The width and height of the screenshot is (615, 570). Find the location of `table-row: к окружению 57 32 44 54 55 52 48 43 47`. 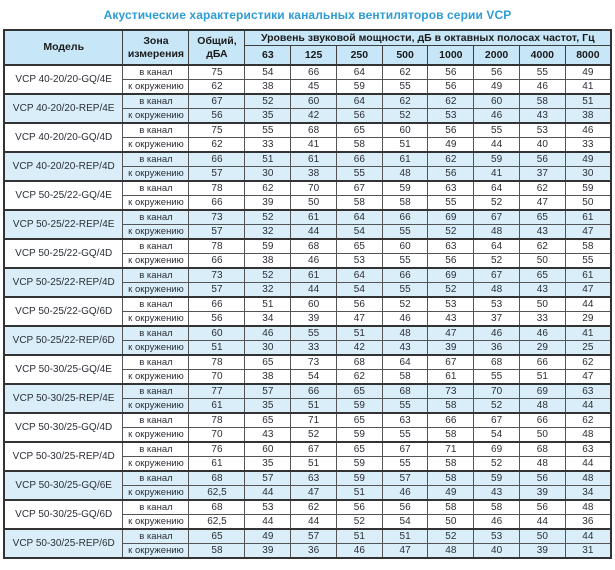

table-row: к окружению 57 32 44 54 55 52 48 43 47 is located at coordinates (308, 232).